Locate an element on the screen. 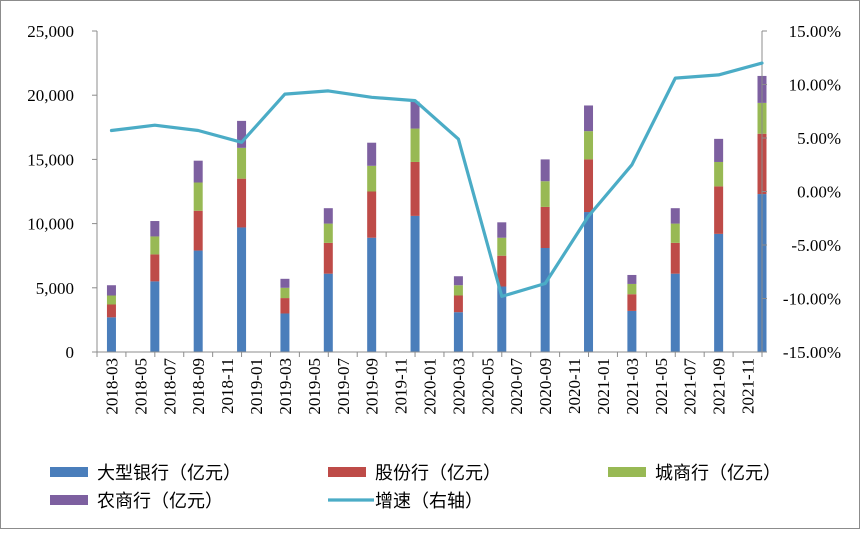  left-y-tick-label: 0 is located at coordinates (70, 352).